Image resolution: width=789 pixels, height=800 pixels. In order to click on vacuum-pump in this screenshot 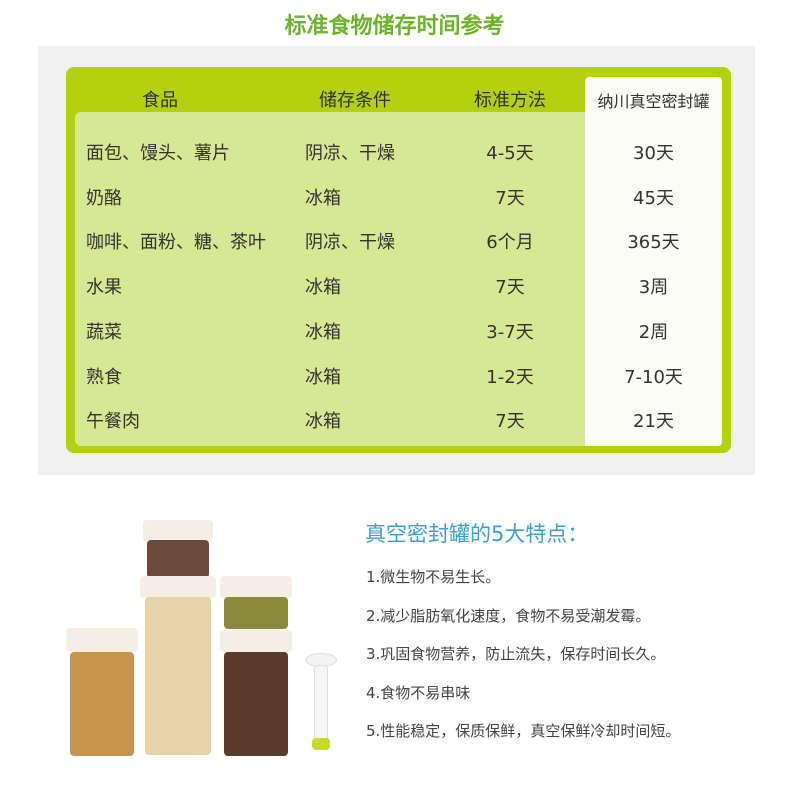, I will do `click(321, 705)`.